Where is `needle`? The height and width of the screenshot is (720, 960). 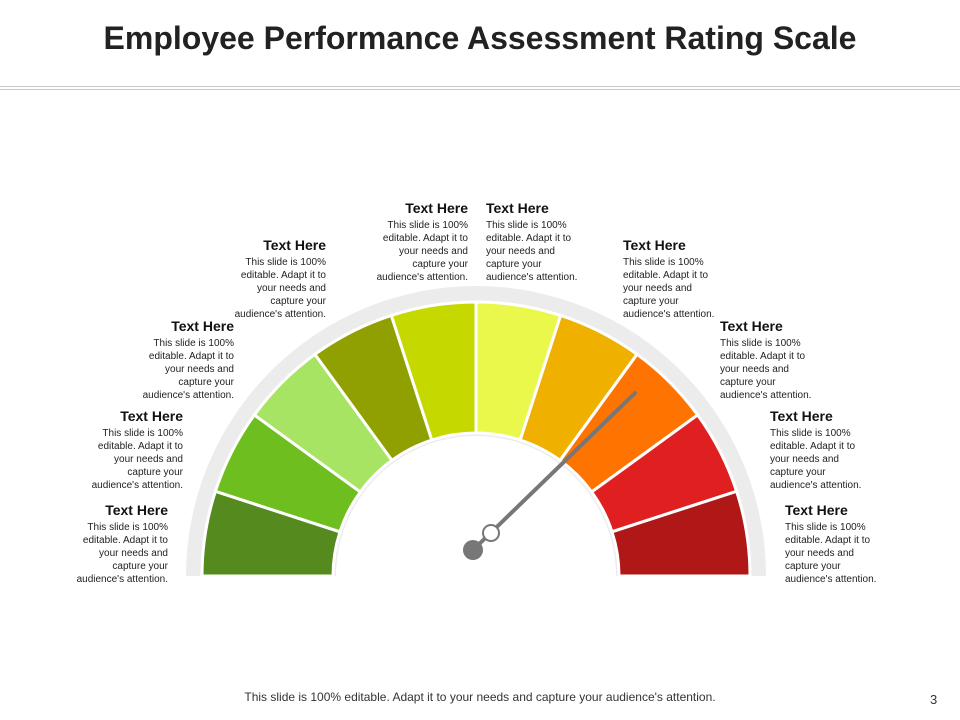 needle is located at coordinates (554, 471).